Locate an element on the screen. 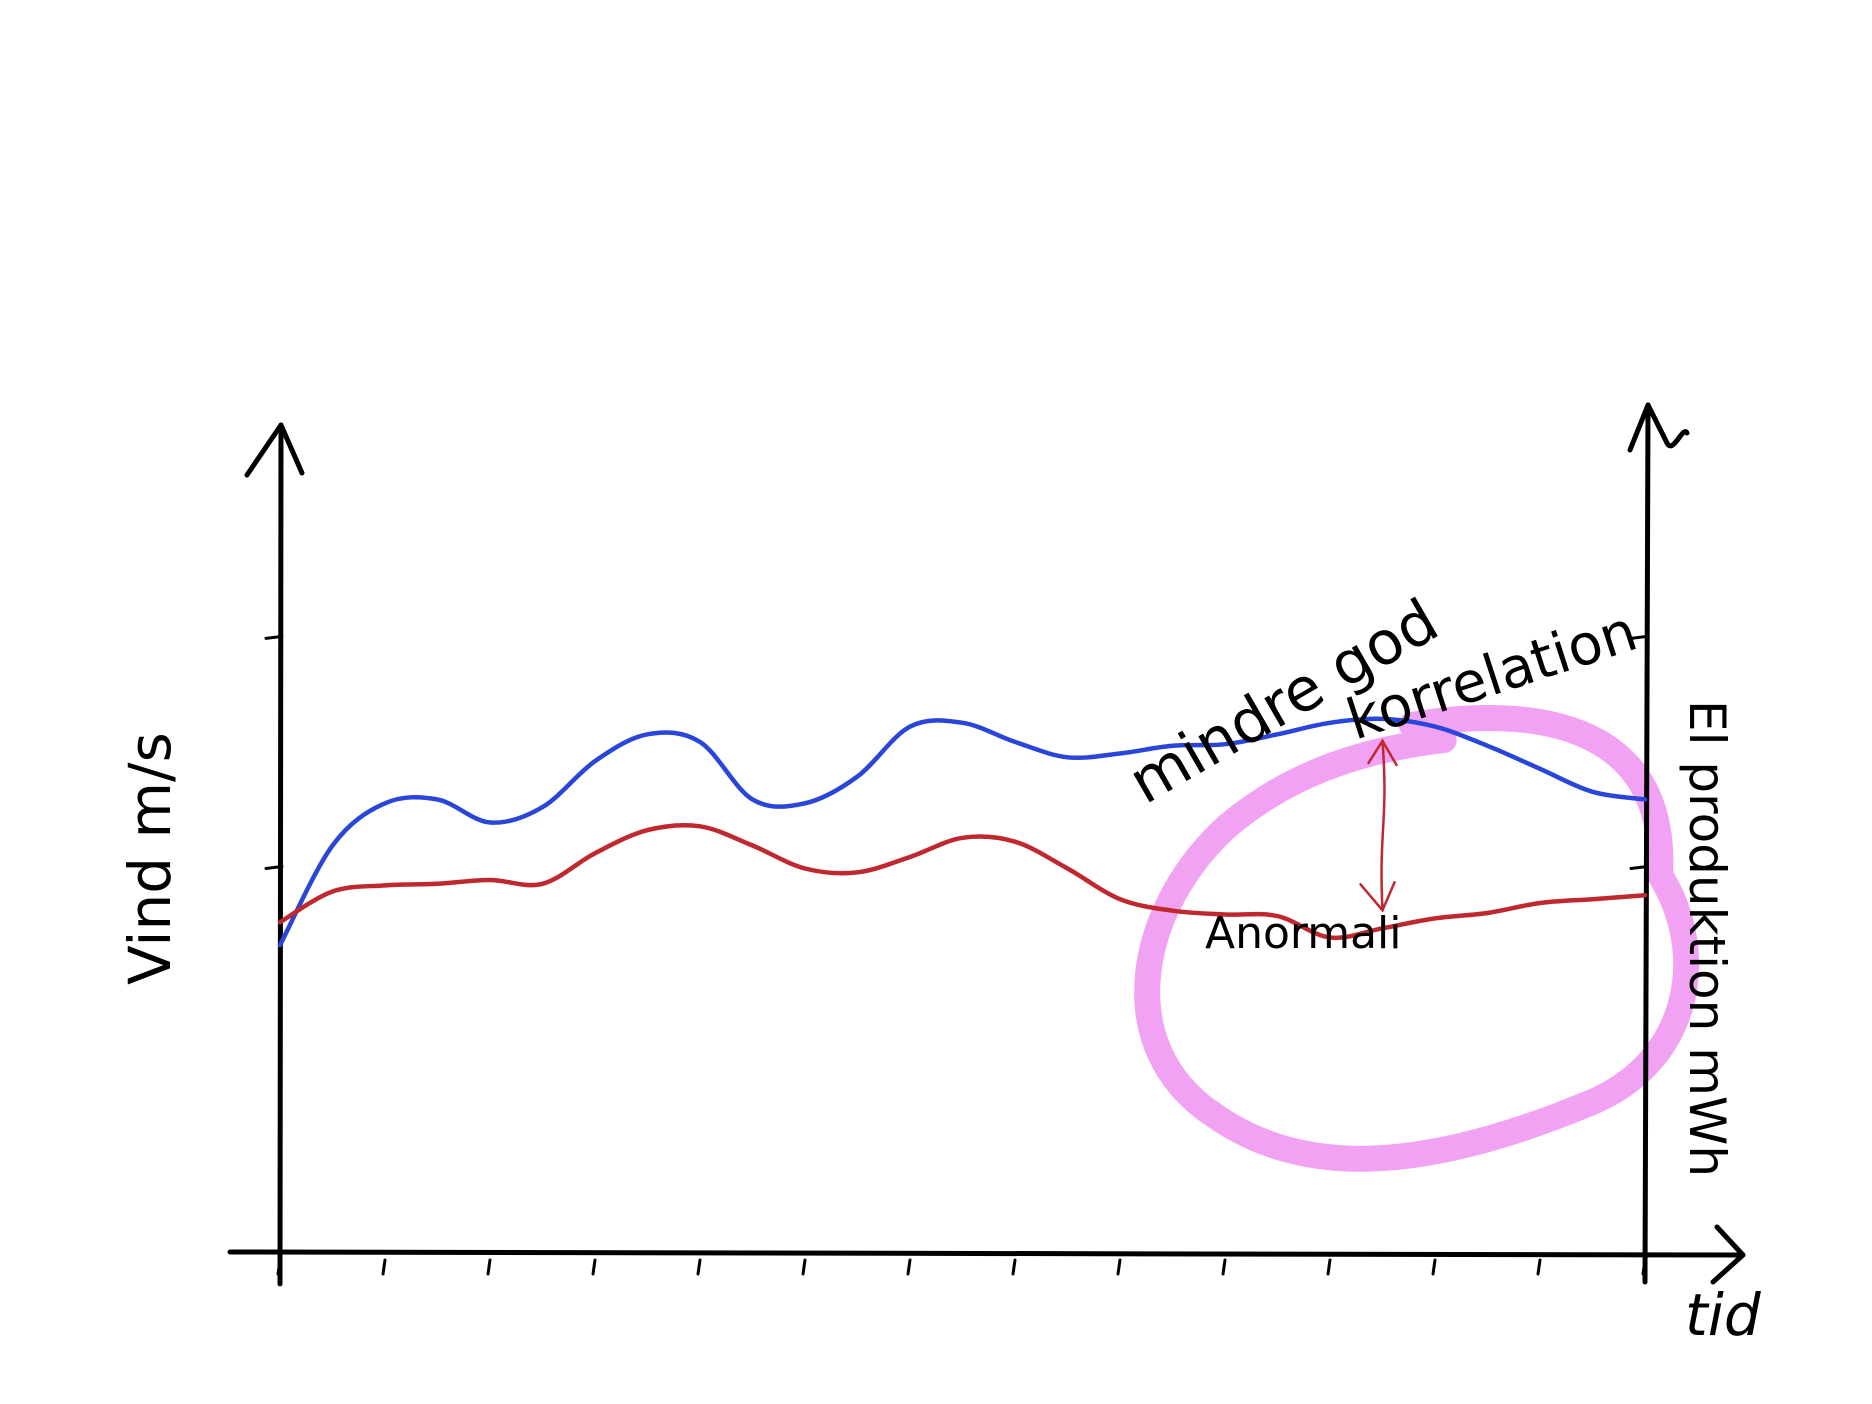 The width and height of the screenshot is (1872, 1404). series-line-el-produktion is located at coordinates (962, 881).